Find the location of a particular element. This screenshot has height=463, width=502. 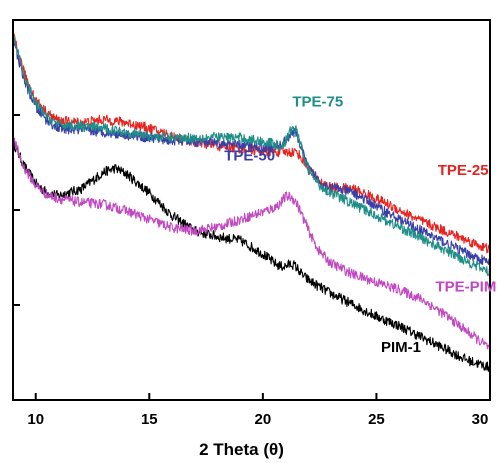

x-tick-label: 15 is located at coordinates (149, 419).